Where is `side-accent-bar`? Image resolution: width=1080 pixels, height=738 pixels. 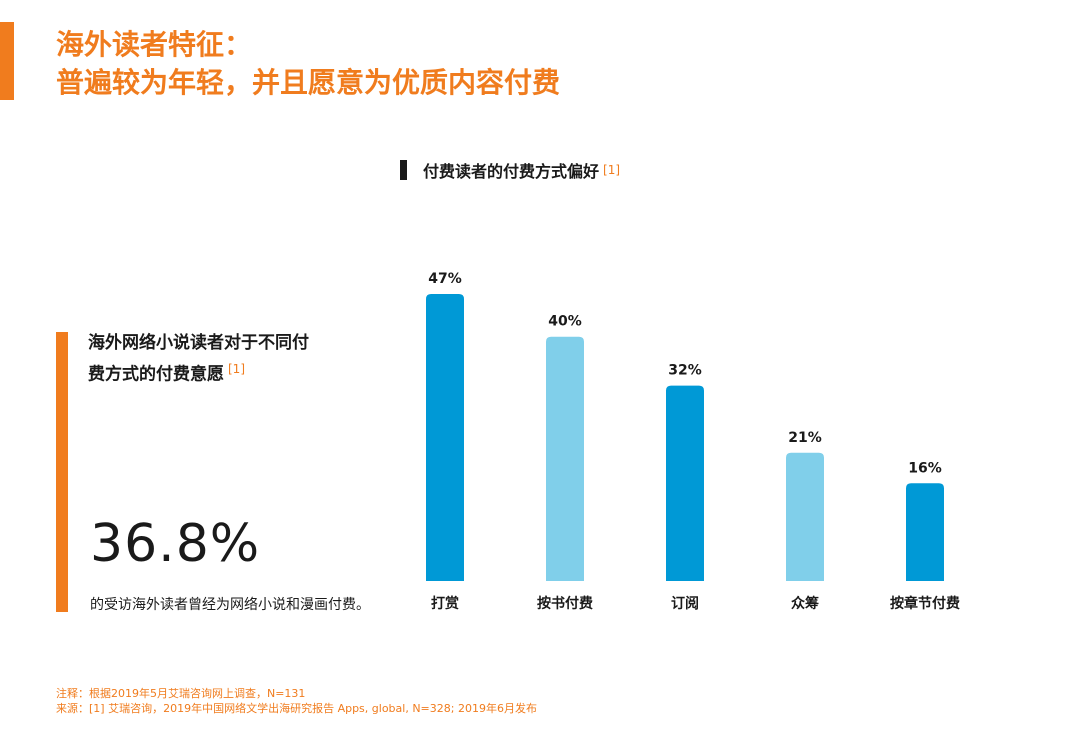
side-accent-bar is located at coordinates (62, 472).